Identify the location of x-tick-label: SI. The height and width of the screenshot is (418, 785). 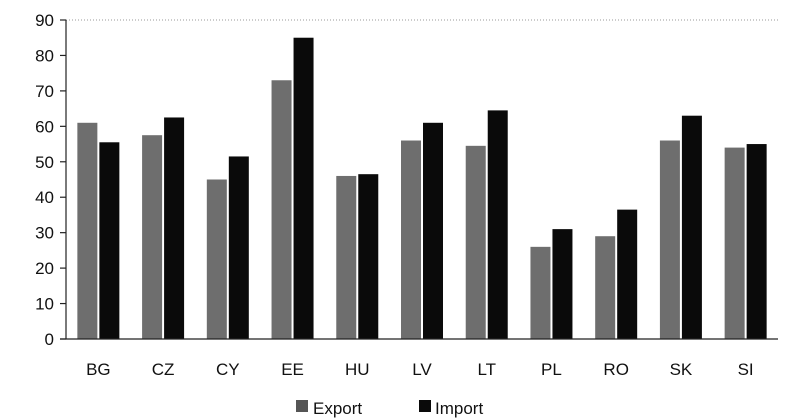
(746, 369).